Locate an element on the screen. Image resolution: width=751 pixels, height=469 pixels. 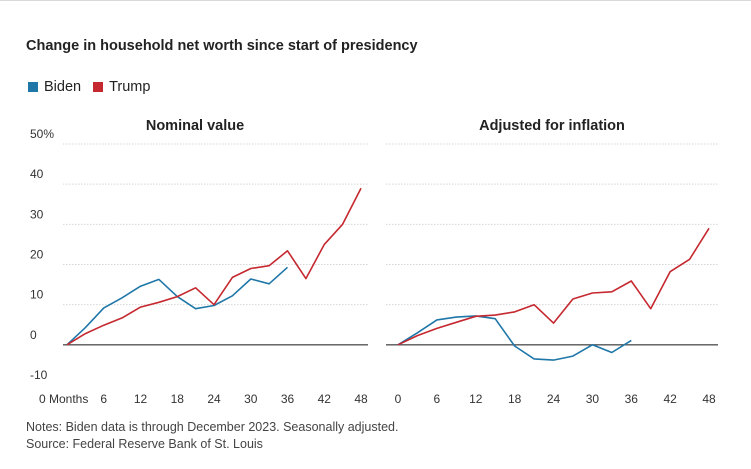
legend: Biden Trump is located at coordinates (95, 87).